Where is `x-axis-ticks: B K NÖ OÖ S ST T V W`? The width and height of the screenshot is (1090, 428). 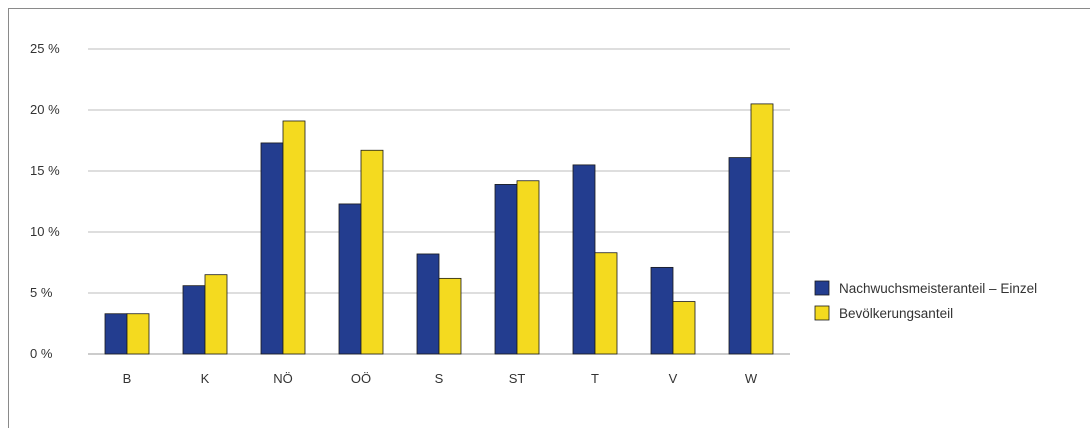 x-axis-ticks: B K NÖ OÖ S ST T V W is located at coordinates (440, 378).